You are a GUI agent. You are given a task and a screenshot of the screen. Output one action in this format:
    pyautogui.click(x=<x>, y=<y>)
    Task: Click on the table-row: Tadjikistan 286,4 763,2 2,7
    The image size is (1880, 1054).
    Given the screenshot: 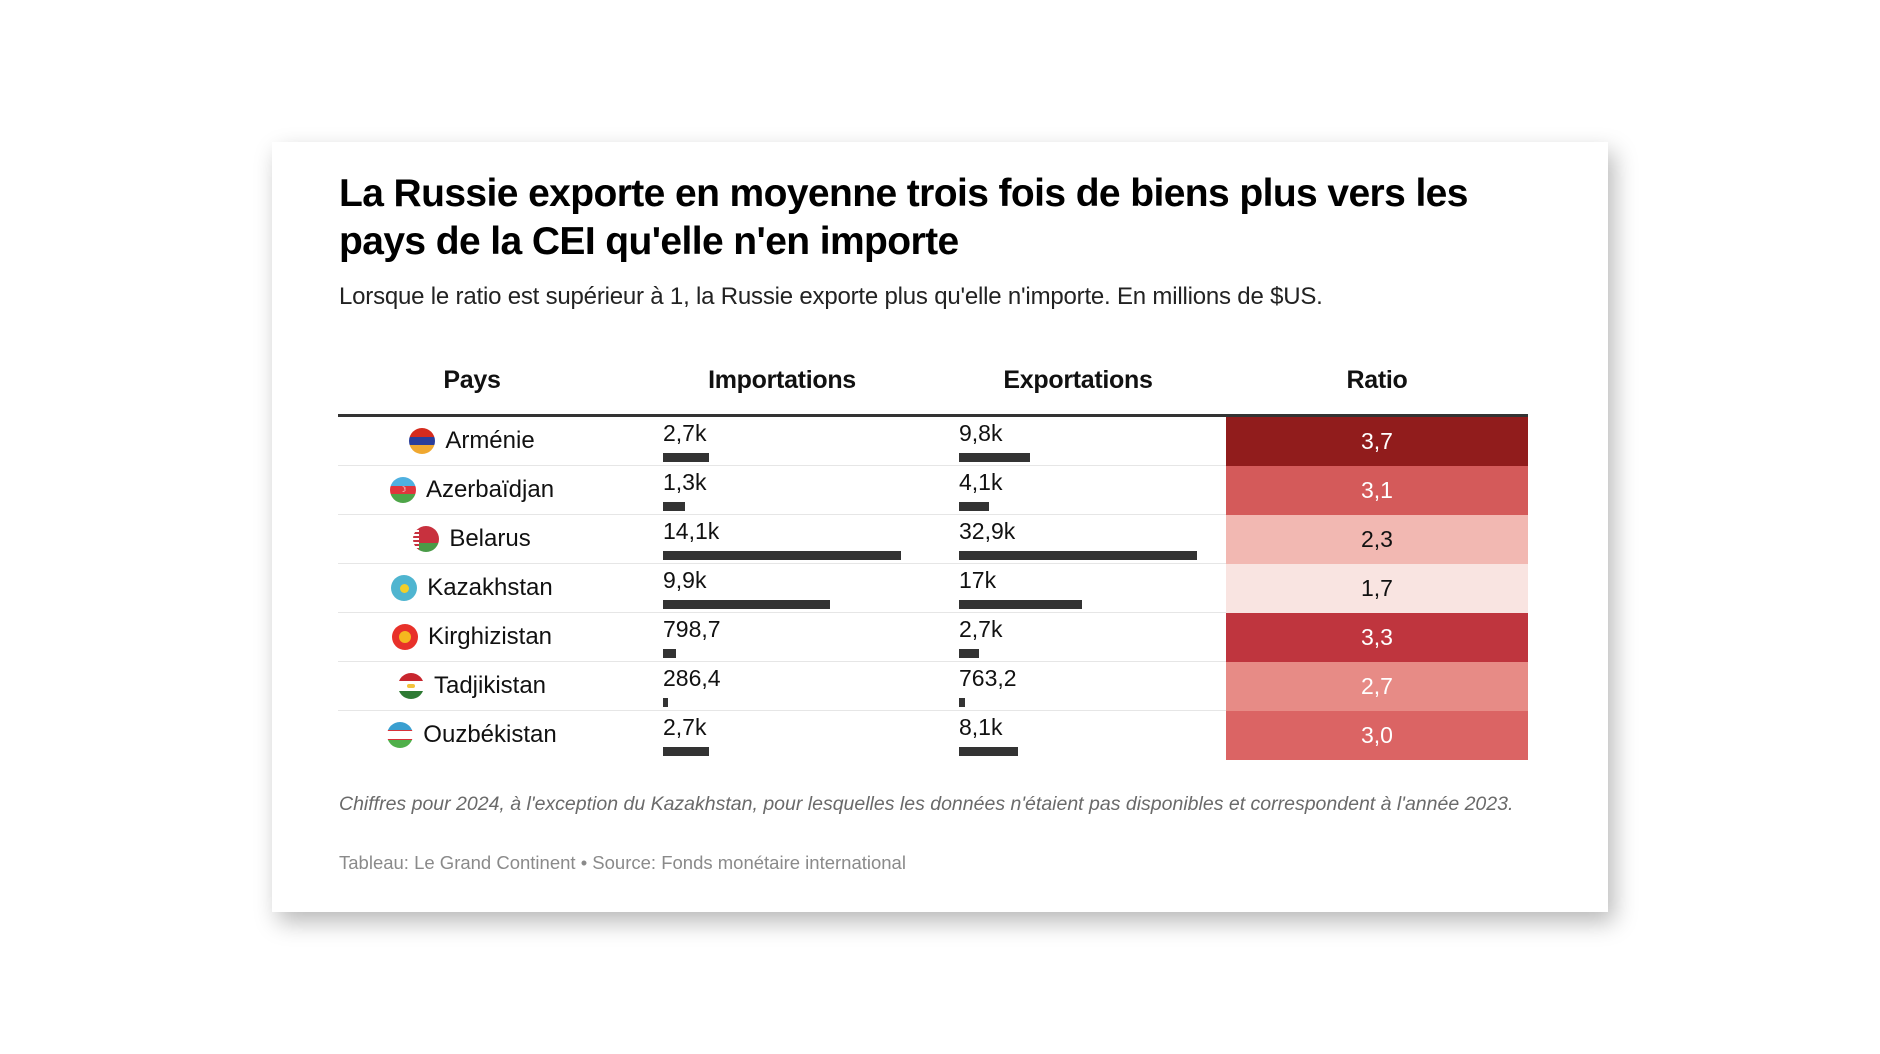 What is the action you would take?
    pyautogui.click(x=933, y=686)
    